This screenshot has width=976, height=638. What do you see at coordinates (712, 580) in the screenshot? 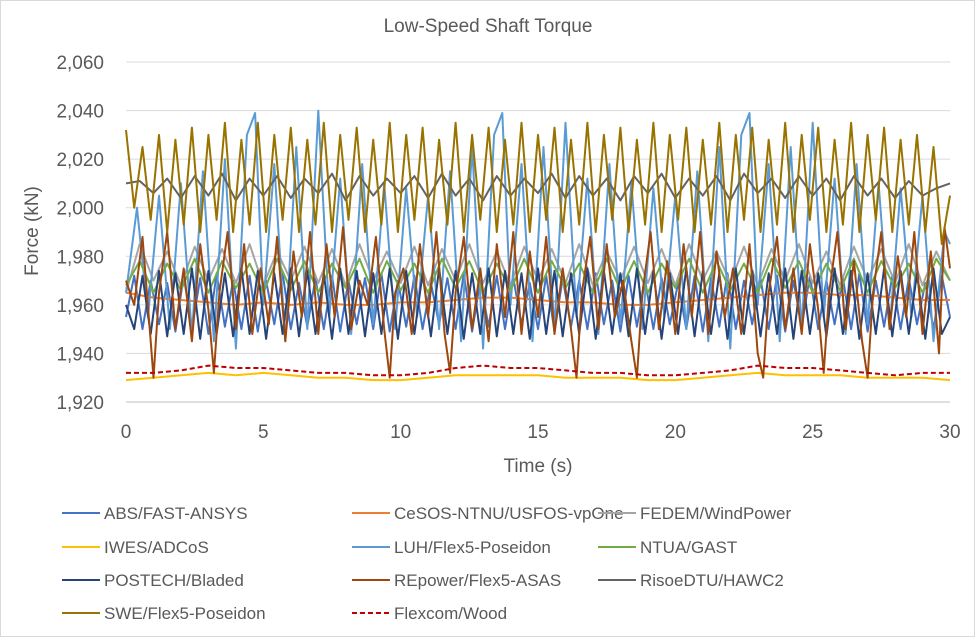
I see `legend-label: RisoeDTU/HAWC2` at bounding box center [712, 580].